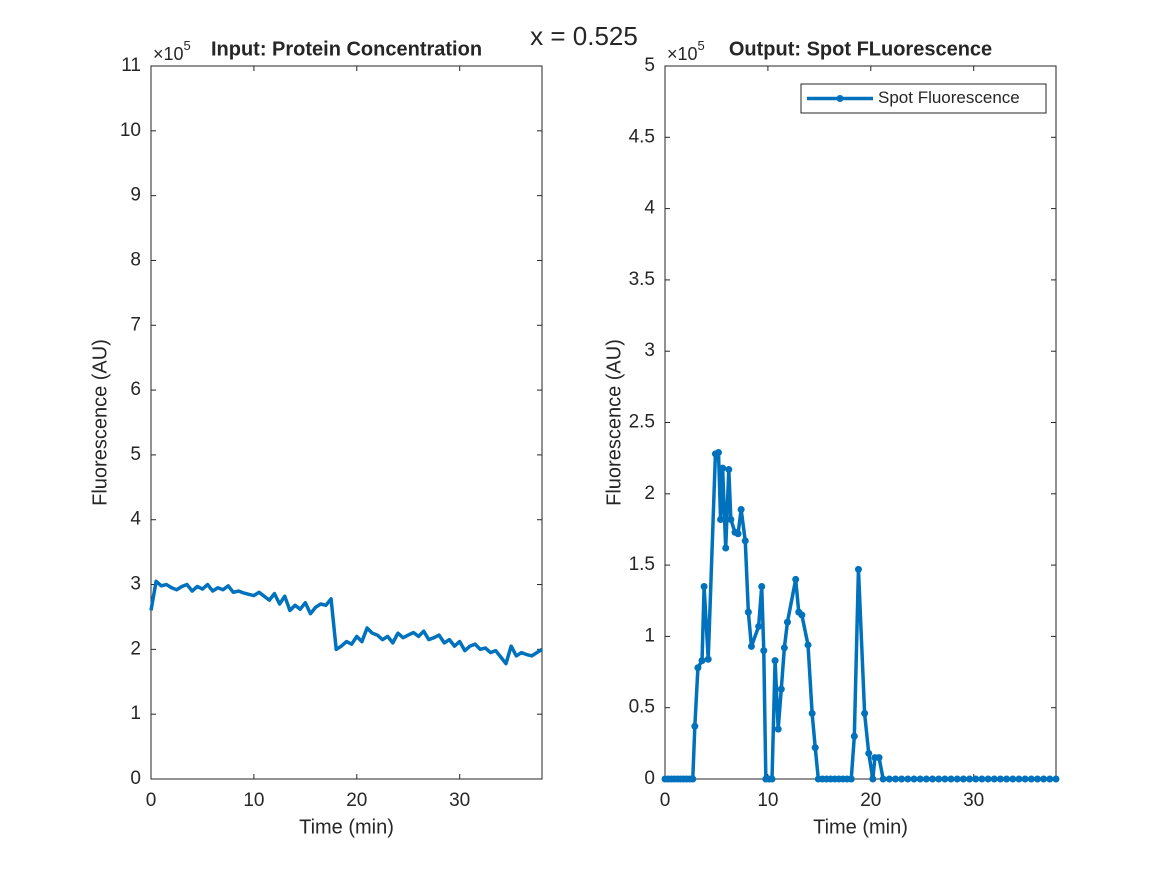  I want to click on series-line, so click(346, 622).